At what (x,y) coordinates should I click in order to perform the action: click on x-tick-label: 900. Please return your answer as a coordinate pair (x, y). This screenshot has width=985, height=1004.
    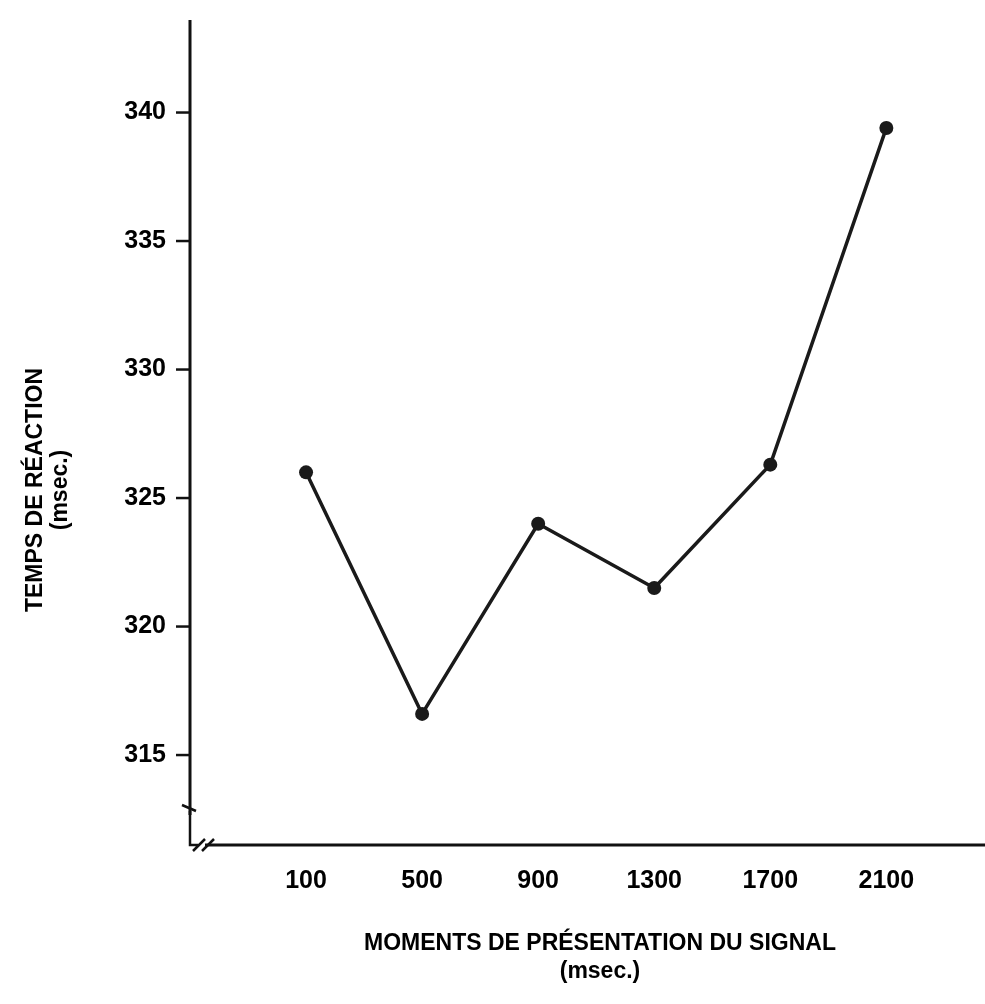
    Looking at the image, I should click on (538, 879).